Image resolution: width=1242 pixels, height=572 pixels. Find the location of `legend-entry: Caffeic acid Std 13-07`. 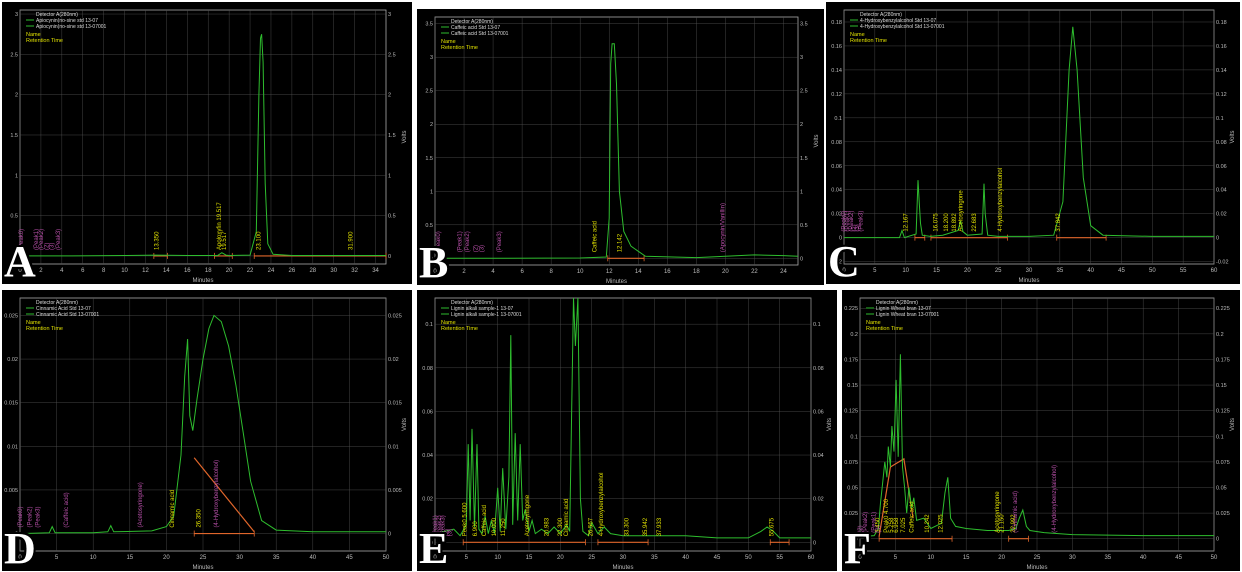

legend-entry: Caffeic acid Std 13-07 is located at coordinates (475, 28).